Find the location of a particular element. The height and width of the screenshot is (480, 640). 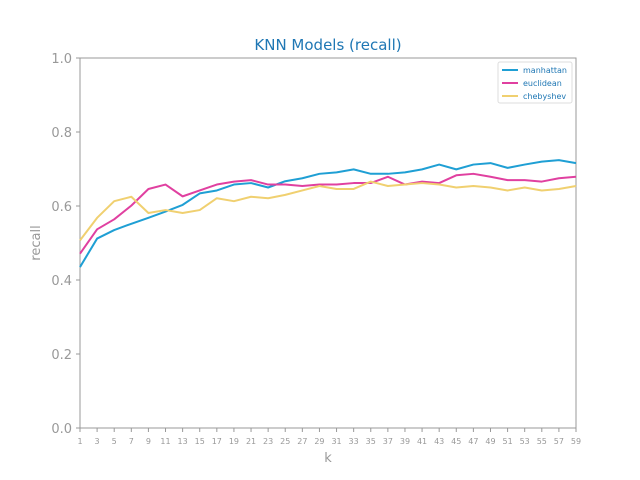

x-tick-label: 35 is located at coordinates (371, 441).